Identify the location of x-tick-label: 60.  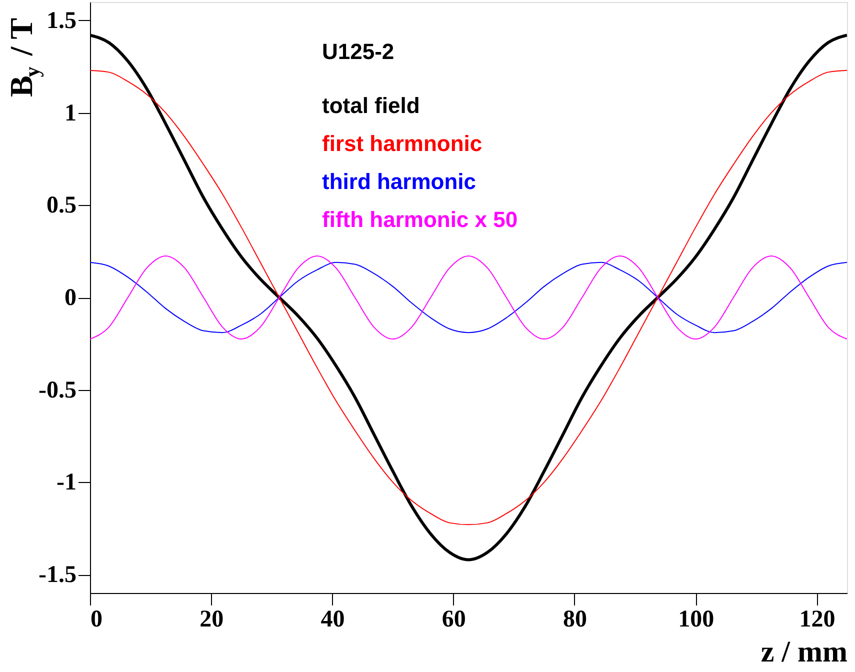
(454, 619).